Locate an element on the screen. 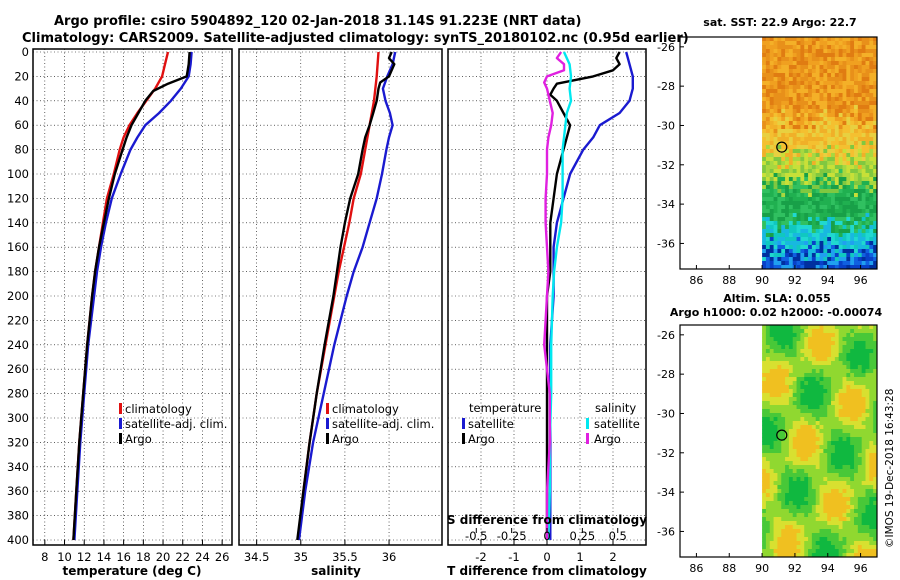  map-y-tick-label: -28 is located at coordinates (666, 86).